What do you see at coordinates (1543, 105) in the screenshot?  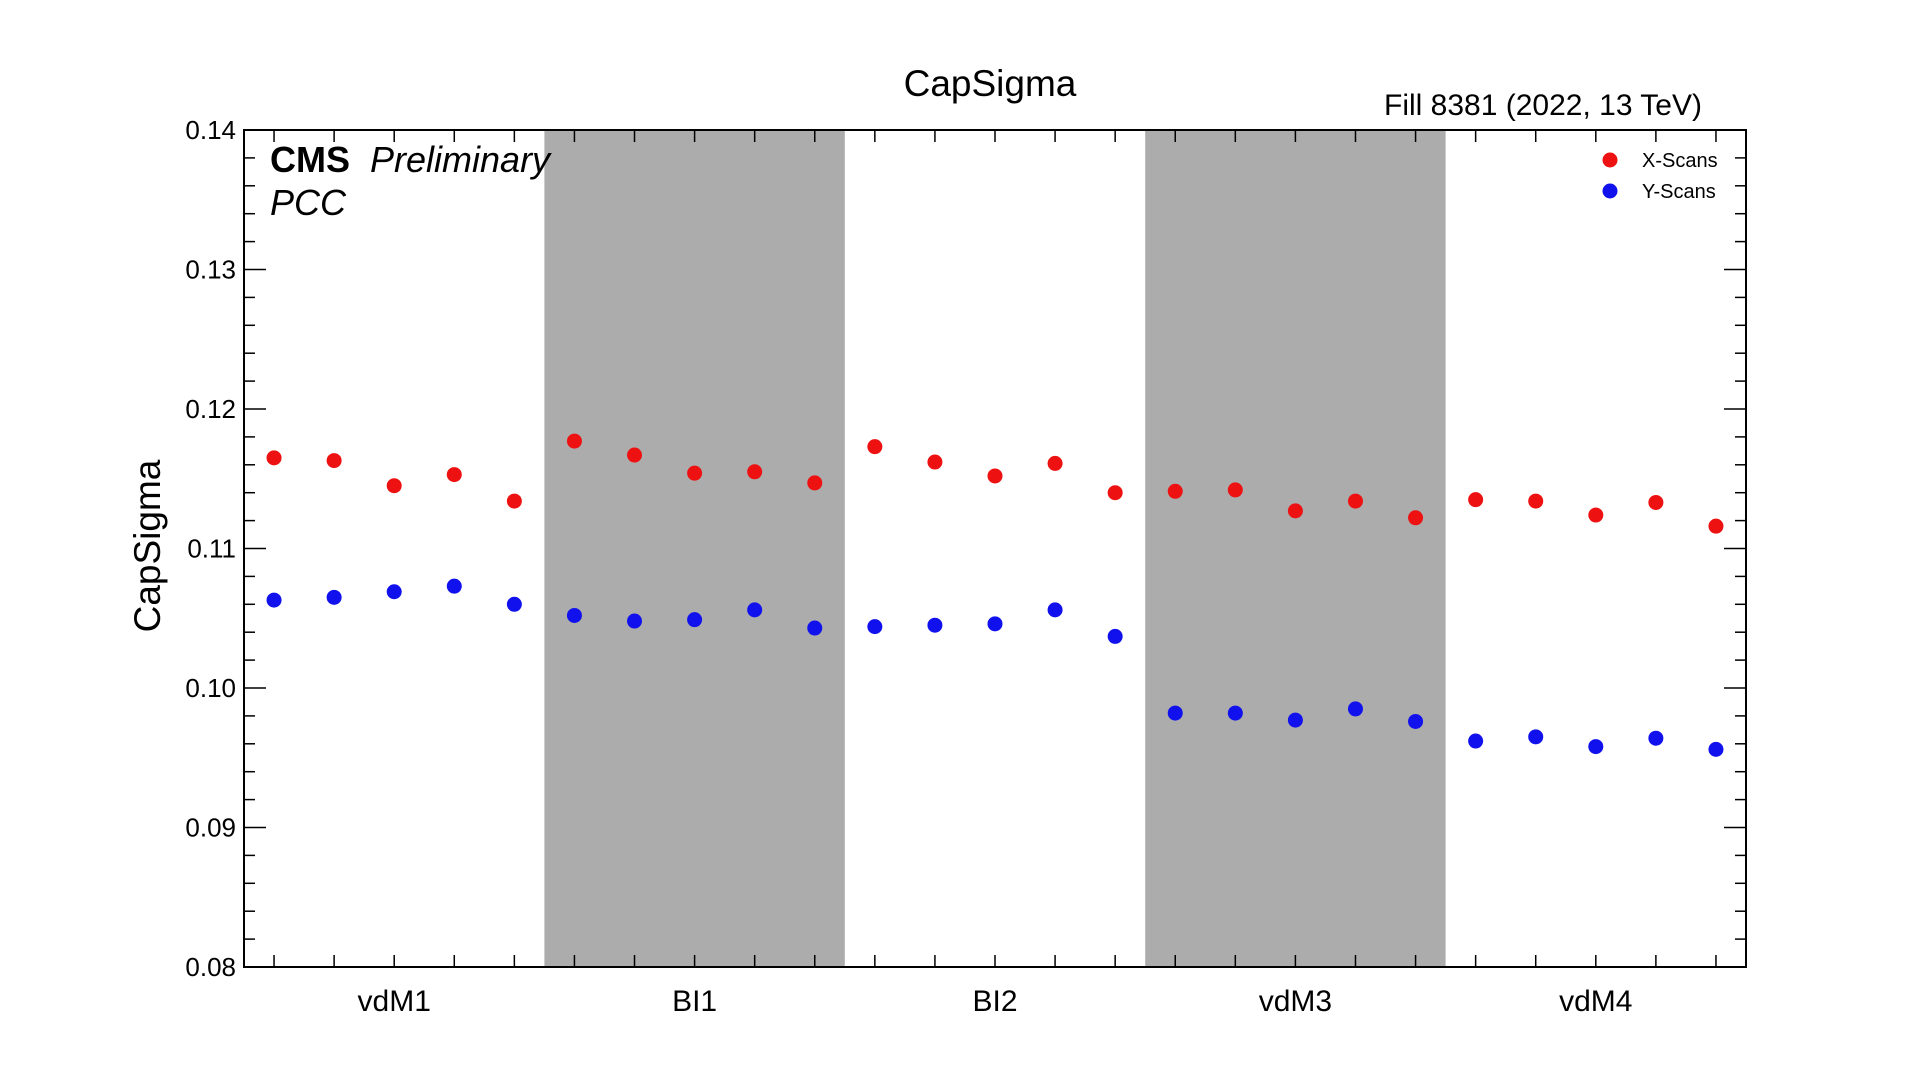 I see `fill-info-label: Fill 8381 (2022, 13 TeV)` at bounding box center [1543, 105].